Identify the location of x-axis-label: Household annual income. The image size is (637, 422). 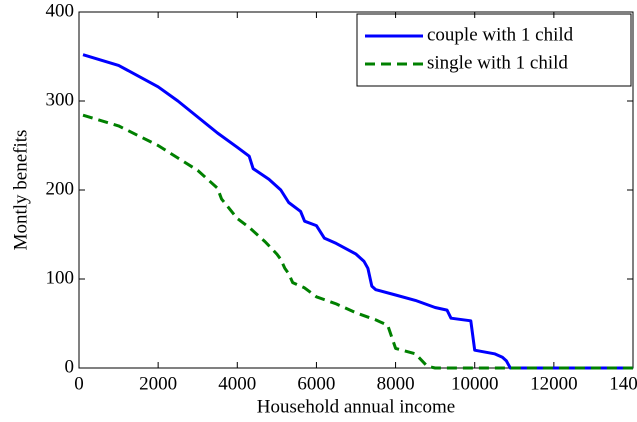
(356, 406).